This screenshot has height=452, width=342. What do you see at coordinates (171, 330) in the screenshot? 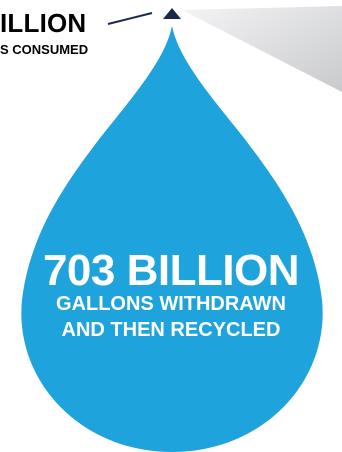
I see `recycled-description-line-2: AND THEN RECYCLED` at bounding box center [171, 330].